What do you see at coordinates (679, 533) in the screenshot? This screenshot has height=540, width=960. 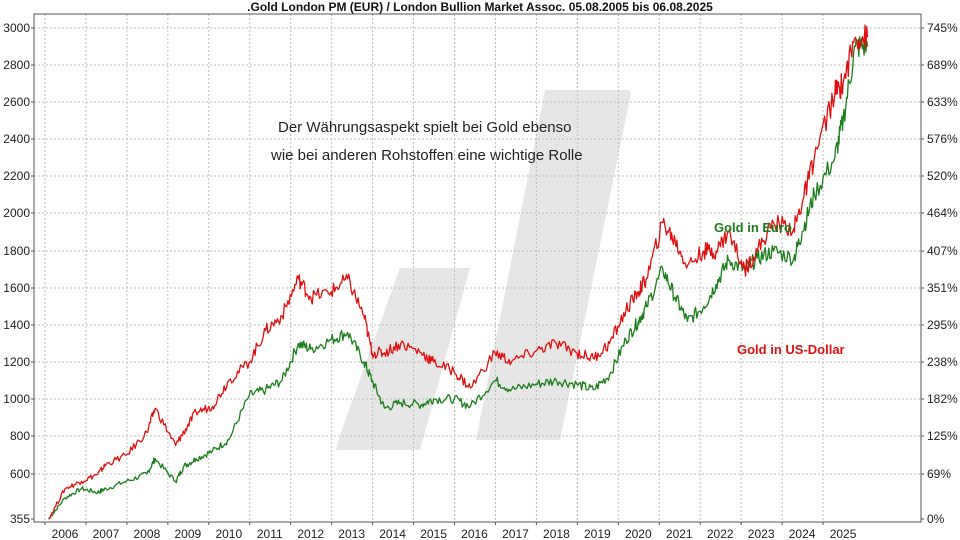 I see `x-tick-label: 2021` at bounding box center [679, 533].